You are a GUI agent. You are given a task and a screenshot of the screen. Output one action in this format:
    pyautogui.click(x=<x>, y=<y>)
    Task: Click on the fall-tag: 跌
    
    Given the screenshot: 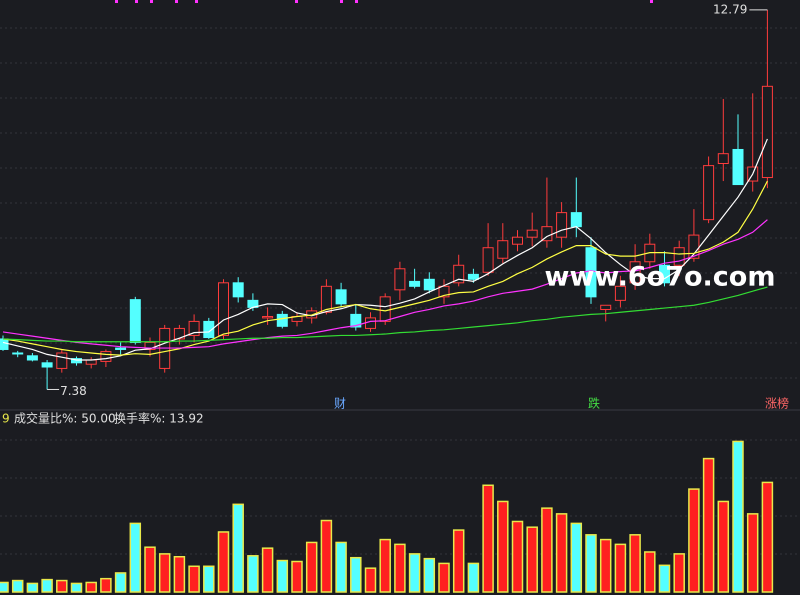 What is the action you would take?
    pyautogui.click(x=594, y=403)
    